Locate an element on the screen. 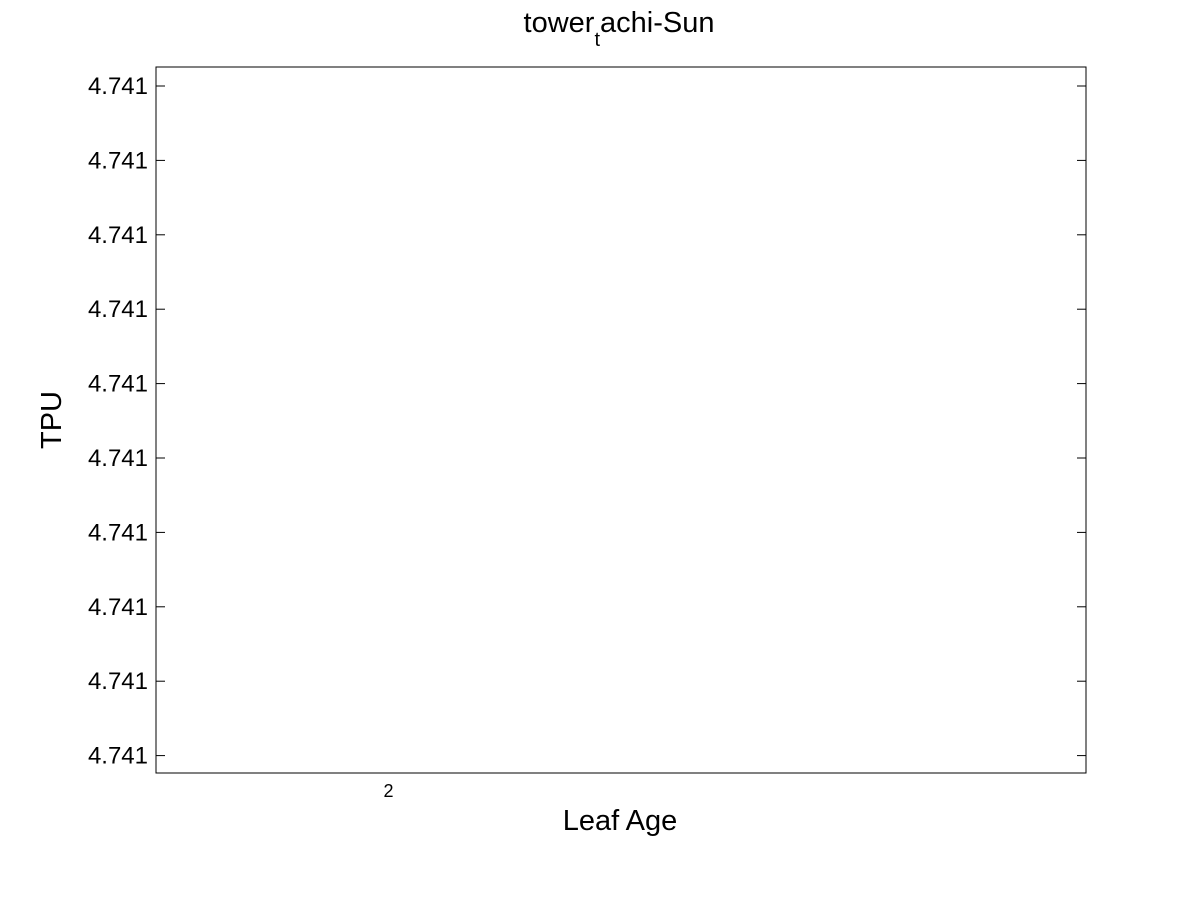 This screenshot has height=900, width=1200. x-axis-ticks: 2 is located at coordinates (388, 791).